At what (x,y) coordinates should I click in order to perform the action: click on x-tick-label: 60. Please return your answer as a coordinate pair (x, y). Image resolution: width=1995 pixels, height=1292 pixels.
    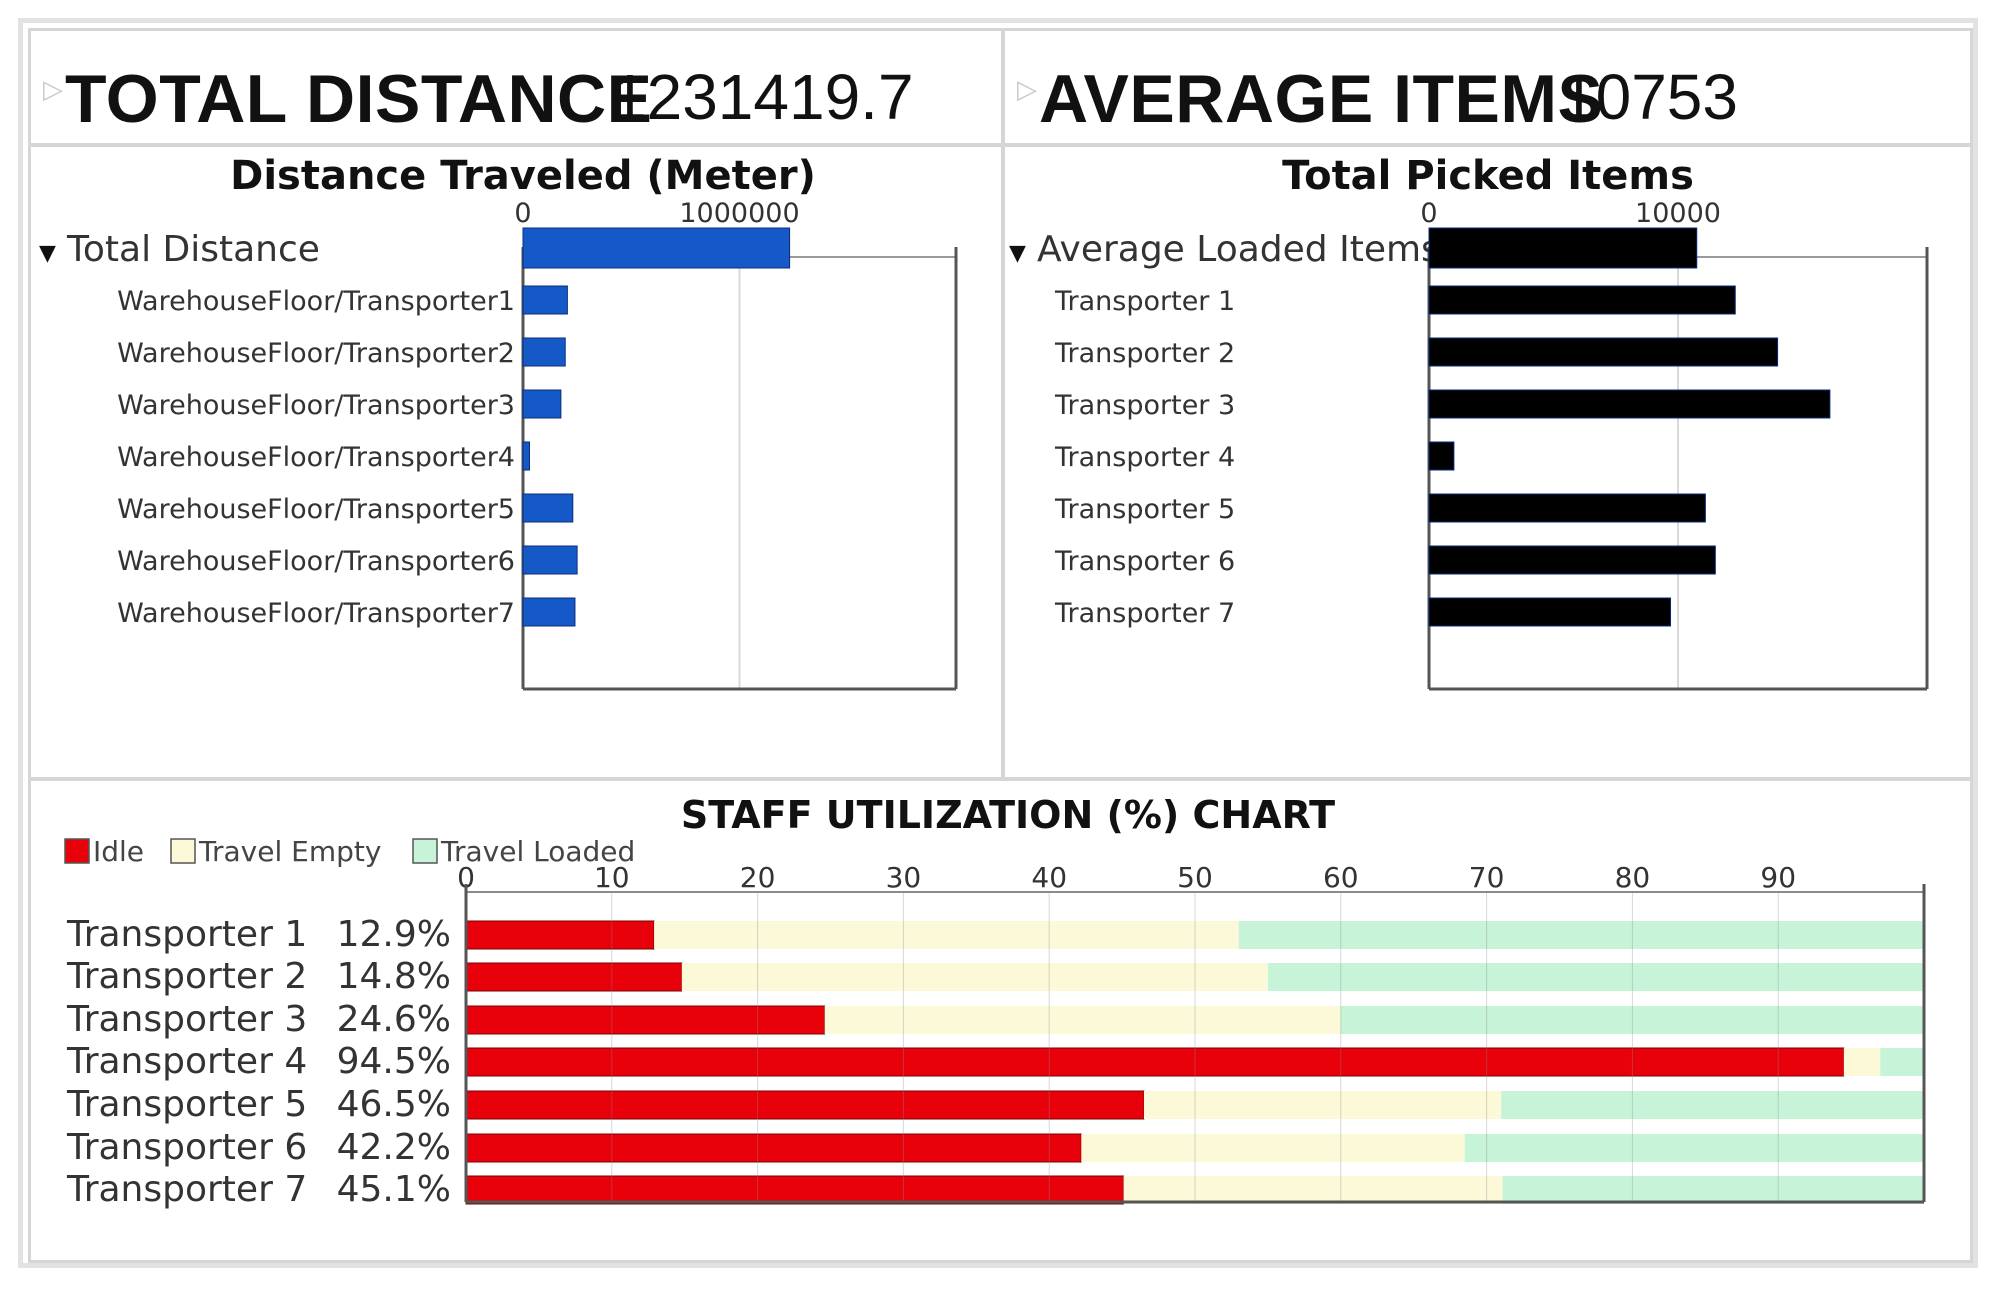
    Looking at the image, I should click on (1341, 877).